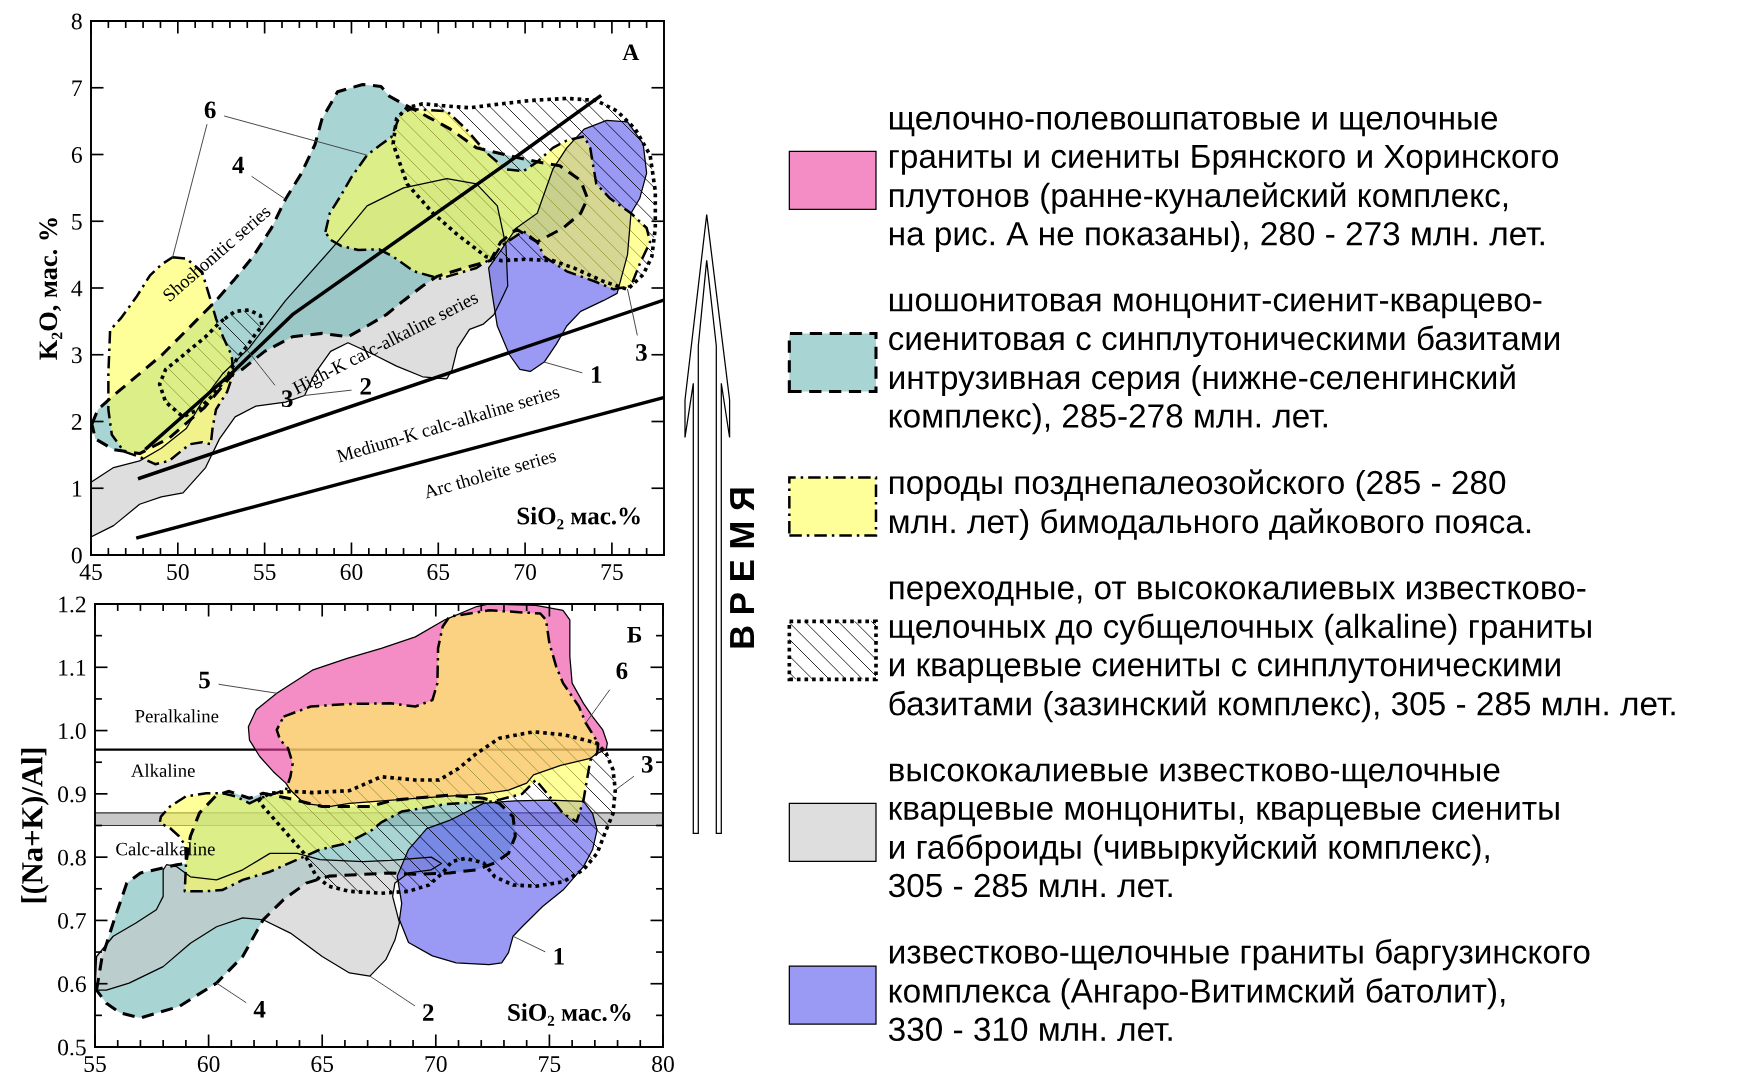 The image size is (1737, 1082). I want to click on y-tick-label: 0.8, so click(72, 857).